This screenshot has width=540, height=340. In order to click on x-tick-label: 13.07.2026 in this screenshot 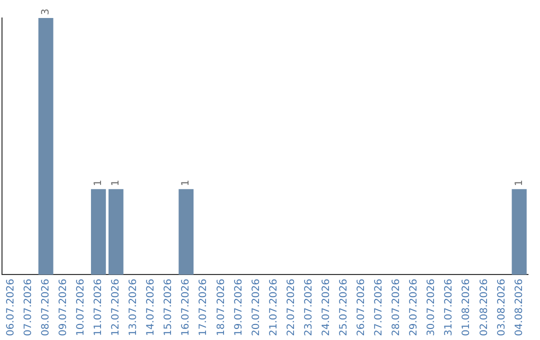, I will do `click(134, 307)`.